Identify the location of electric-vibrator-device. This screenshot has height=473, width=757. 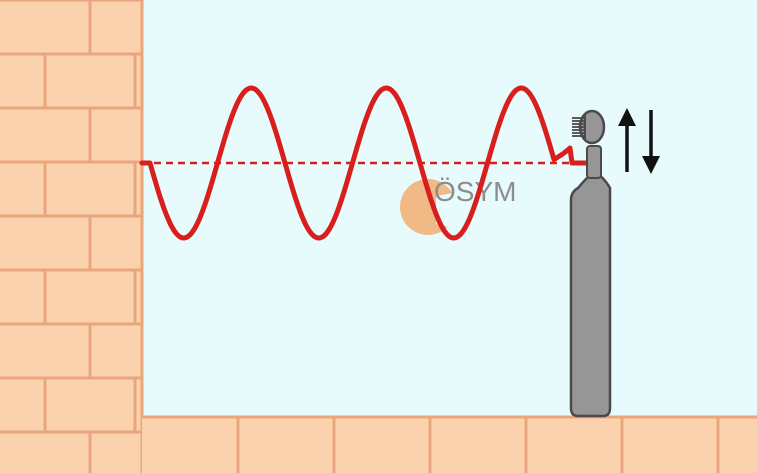
(590, 263).